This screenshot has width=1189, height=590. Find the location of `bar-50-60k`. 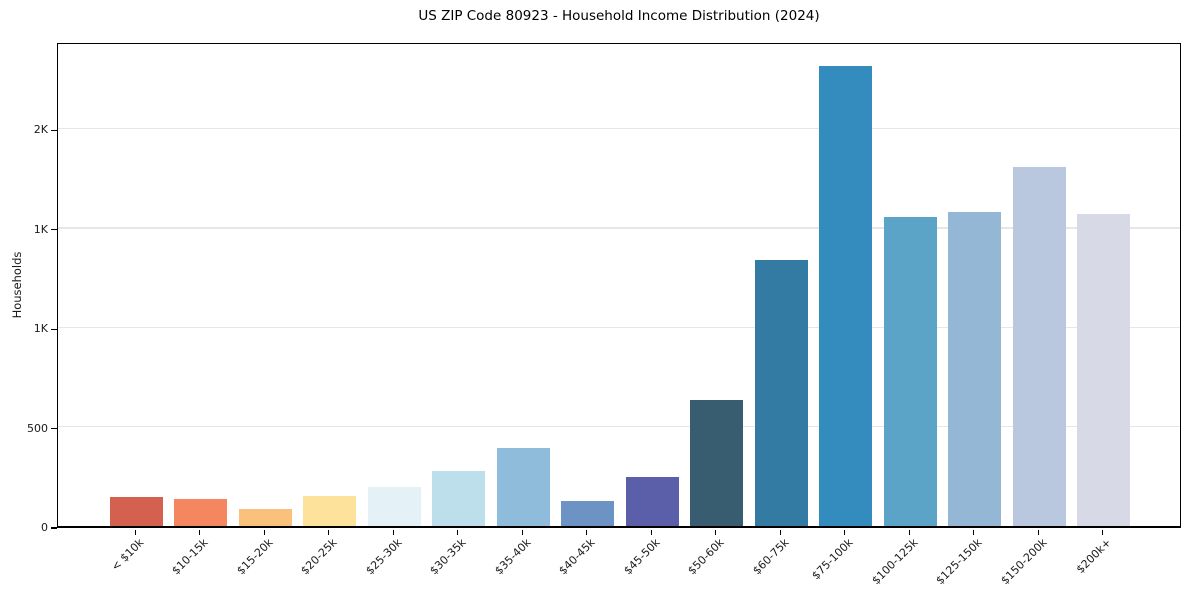

bar-50-60k is located at coordinates (717, 462).